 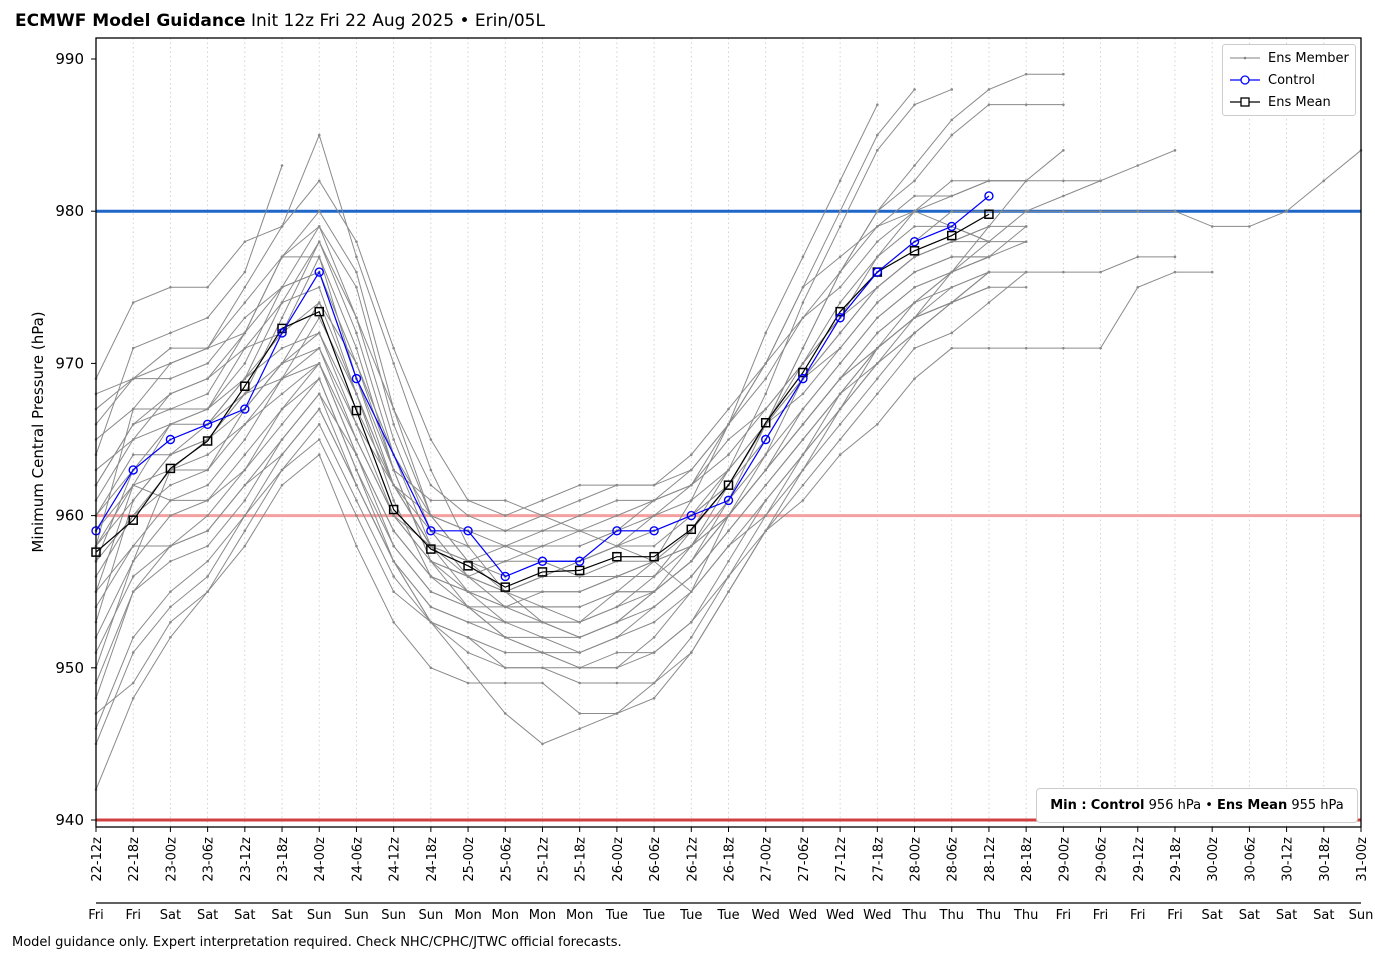 What do you see at coordinates (393, 915) in the screenshot?
I see `day-label: Sun` at bounding box center [393, 915].